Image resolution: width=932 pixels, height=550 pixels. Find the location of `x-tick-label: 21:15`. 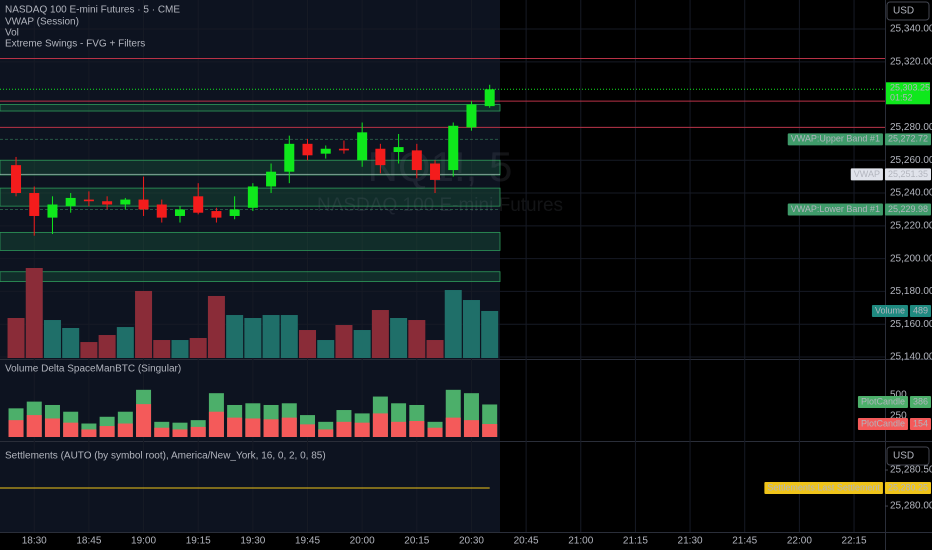

x-tick-label: 21:15 is located at coordinates (635, 541).